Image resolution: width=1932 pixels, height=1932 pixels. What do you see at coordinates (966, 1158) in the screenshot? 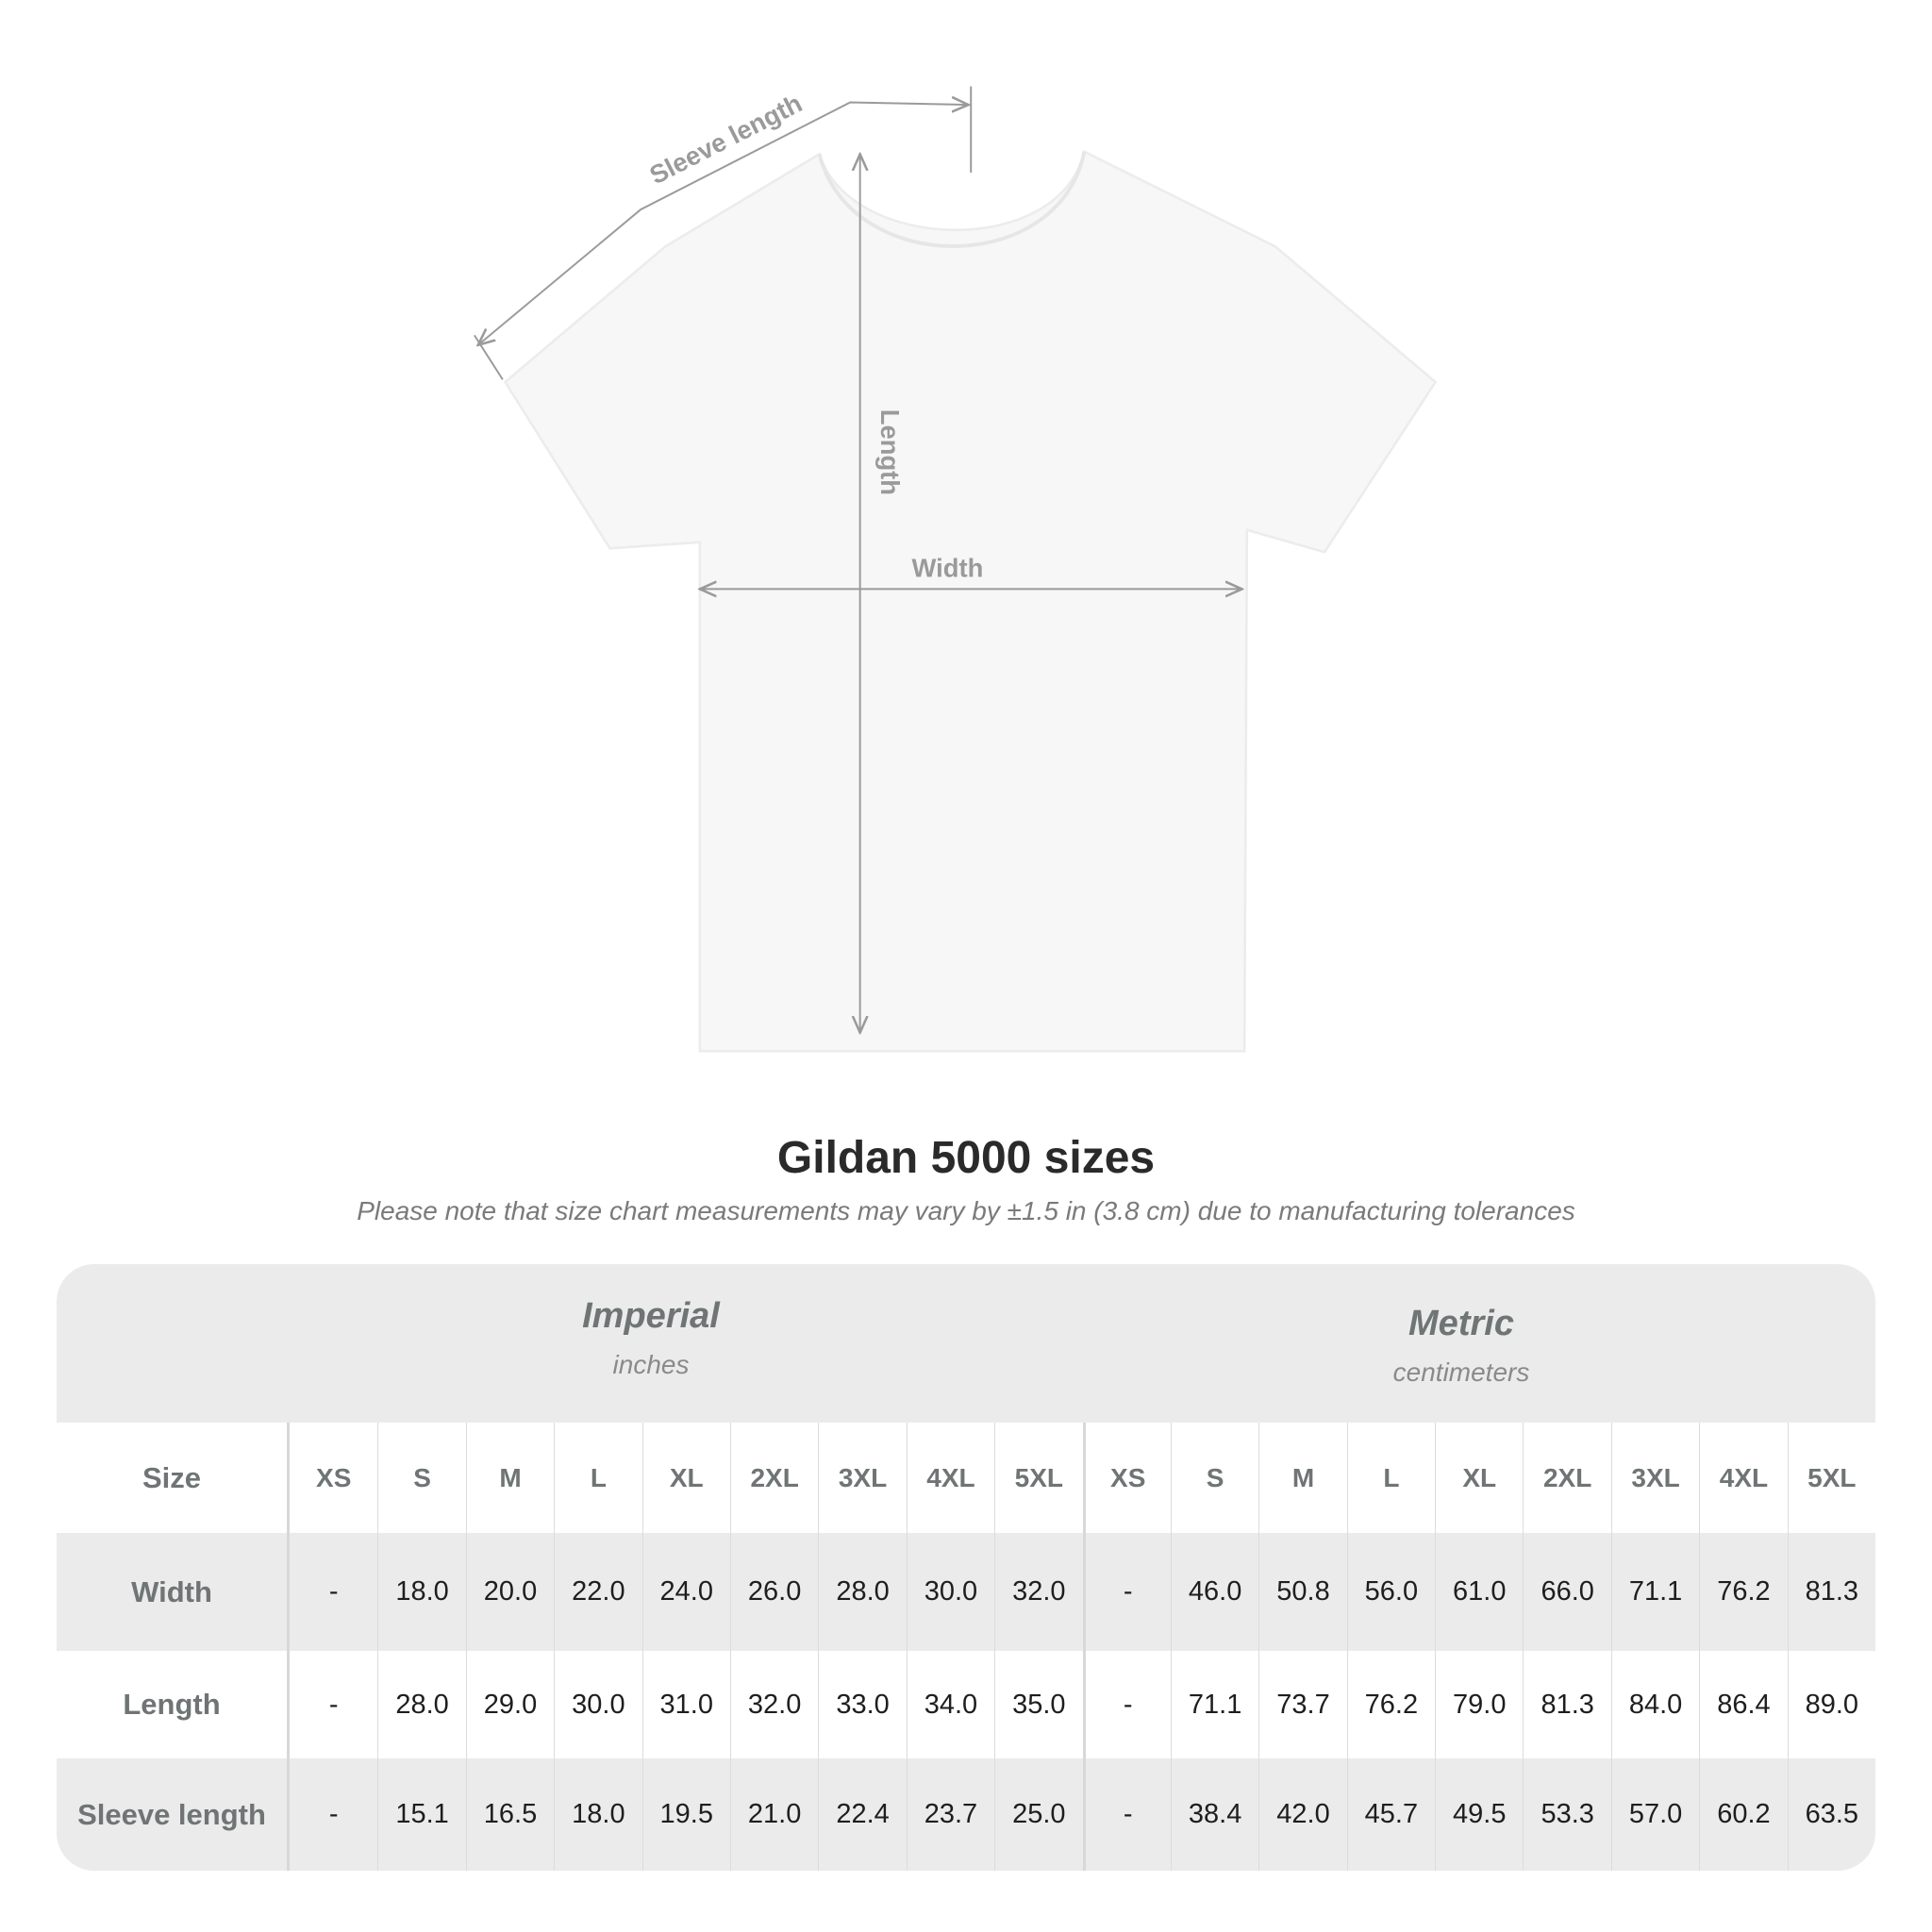
I see `page-title: Gildan 5000 sizes` at bounding box center [966, 1158].